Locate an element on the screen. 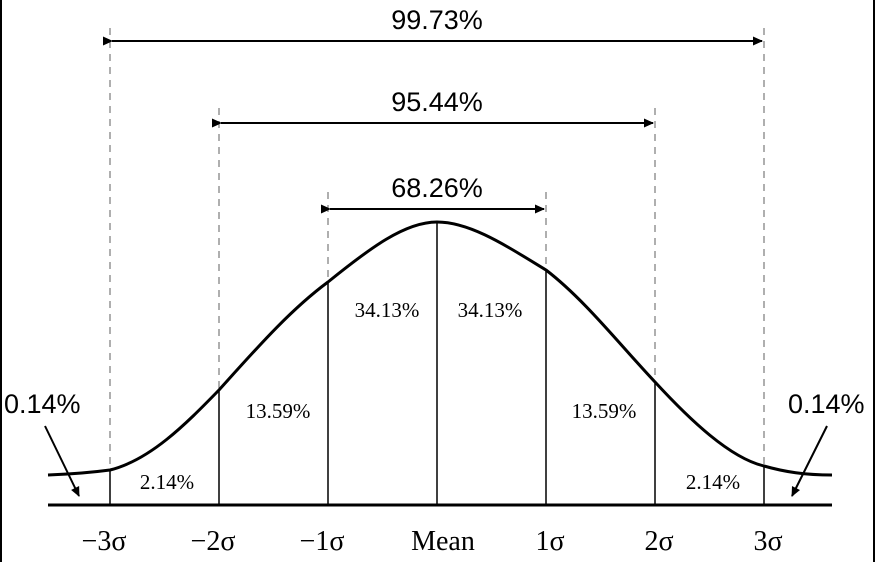 This screenshot has width=875, height=562. left-border is located at coordinates (1, 281).